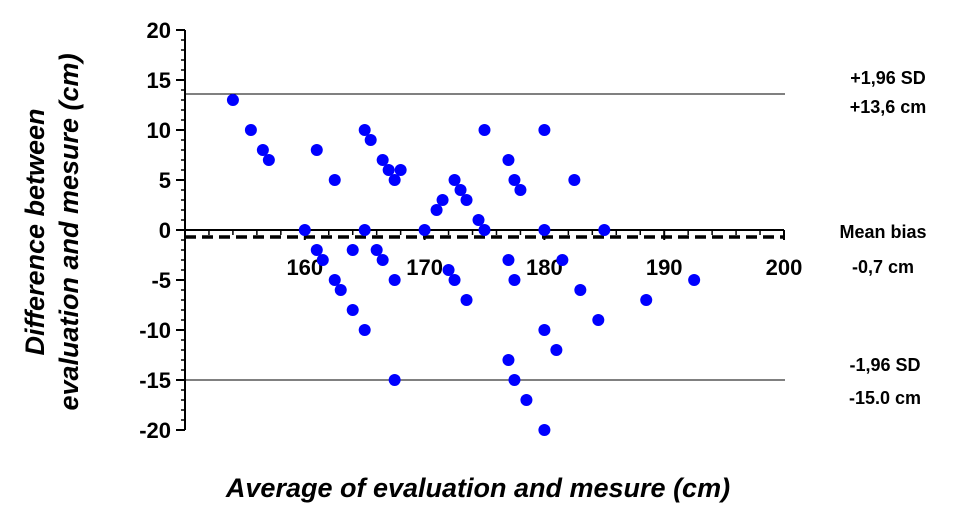  Describe the element at coordinates (159, 30) in the screenshot. I see `y-tick-label: 20` at that location.